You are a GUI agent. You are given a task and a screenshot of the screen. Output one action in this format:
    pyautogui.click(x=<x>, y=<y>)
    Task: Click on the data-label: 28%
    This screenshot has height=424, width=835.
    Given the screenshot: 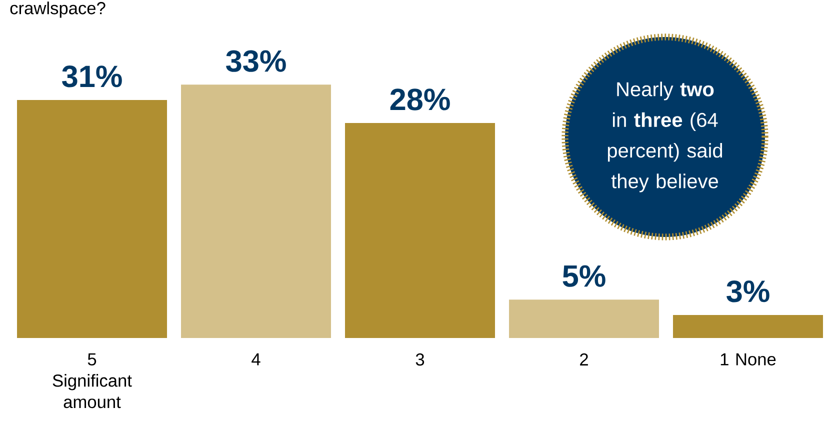 What is the action you would take?
    pyautogui.click(x=420, y=99)
    